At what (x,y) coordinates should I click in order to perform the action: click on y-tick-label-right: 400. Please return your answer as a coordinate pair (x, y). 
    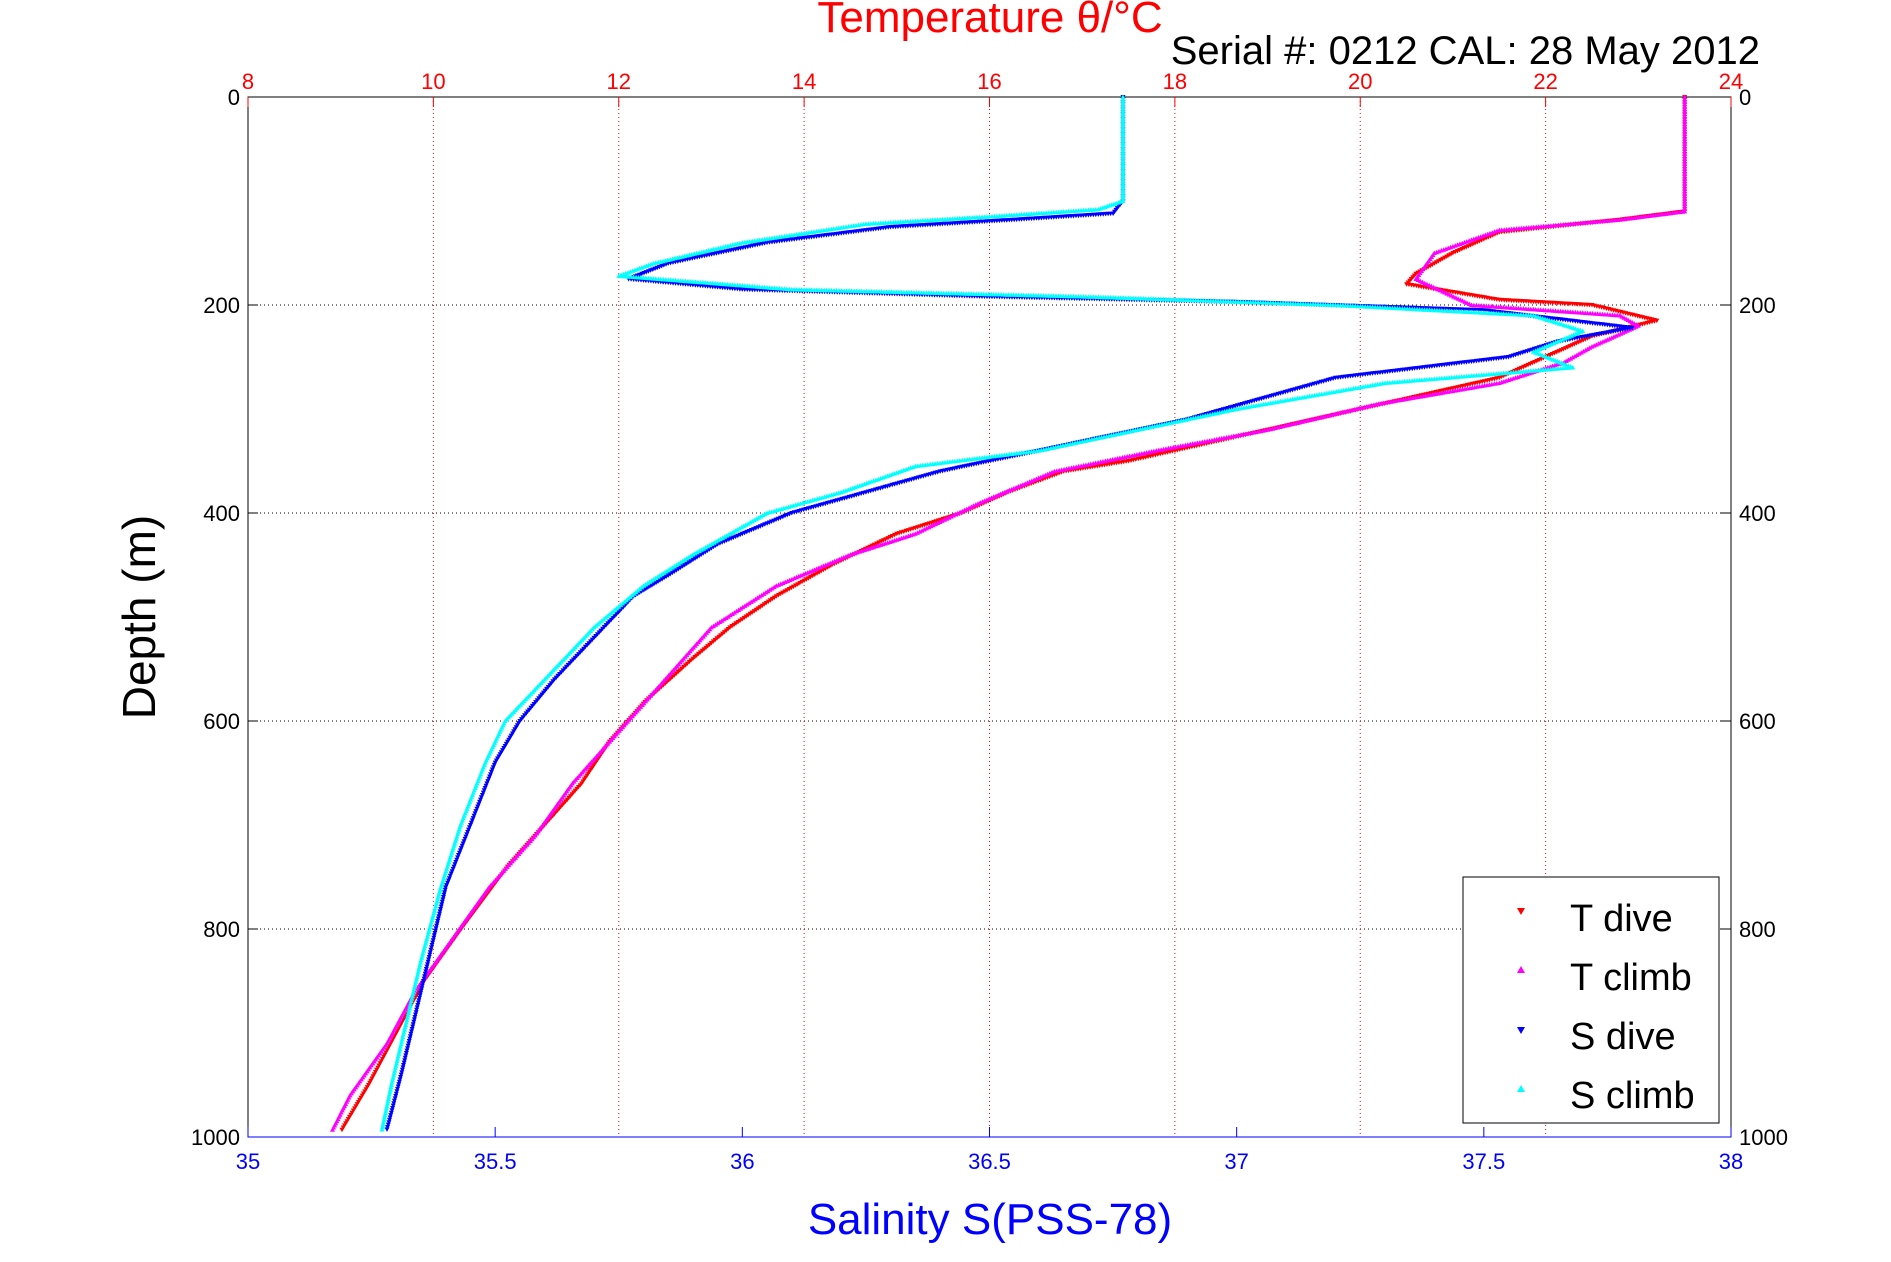
    Looking at the image, I should click on (1757, 513).